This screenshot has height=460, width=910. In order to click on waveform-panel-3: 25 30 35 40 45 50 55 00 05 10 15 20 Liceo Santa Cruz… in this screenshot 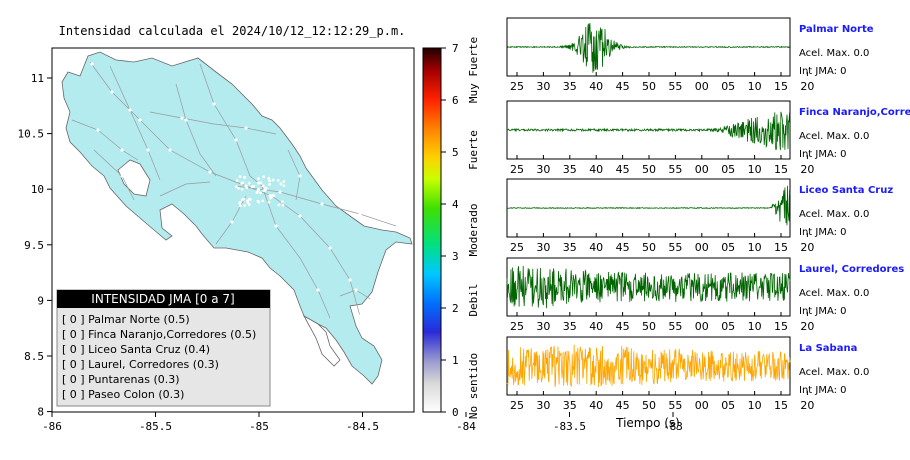, I will do `click(699, 216)`.